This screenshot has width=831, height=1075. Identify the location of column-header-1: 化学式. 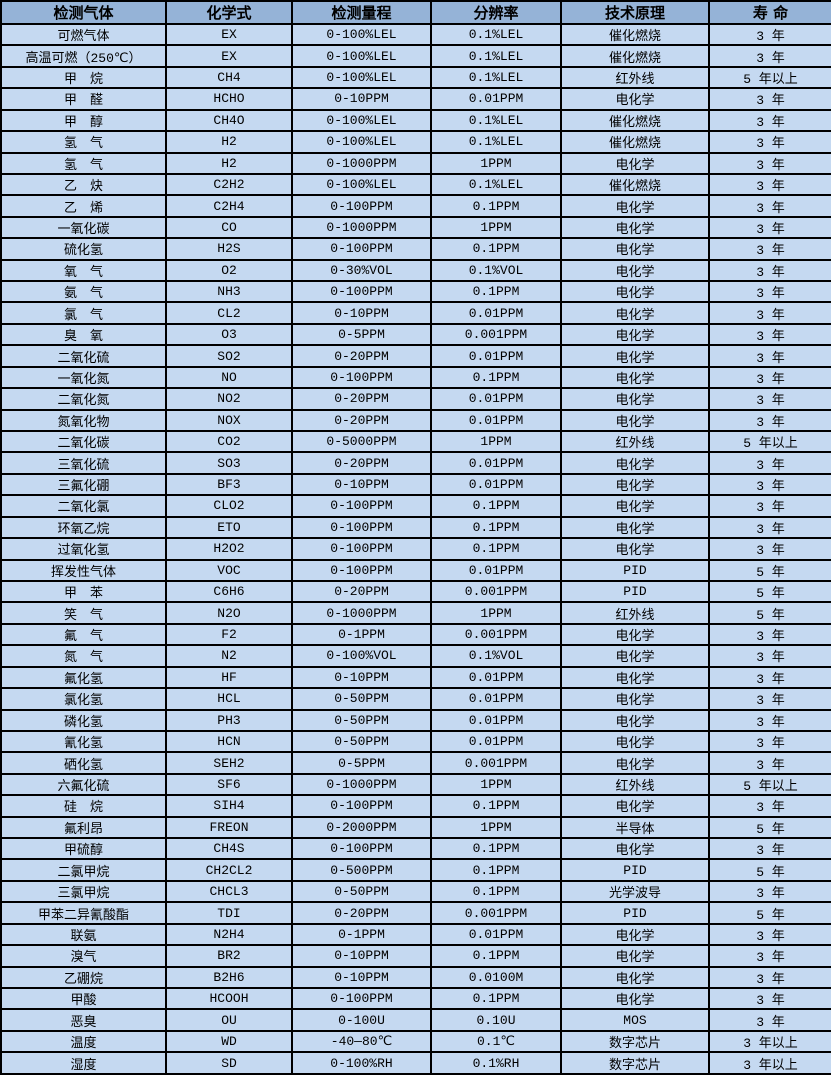
(229, 12).